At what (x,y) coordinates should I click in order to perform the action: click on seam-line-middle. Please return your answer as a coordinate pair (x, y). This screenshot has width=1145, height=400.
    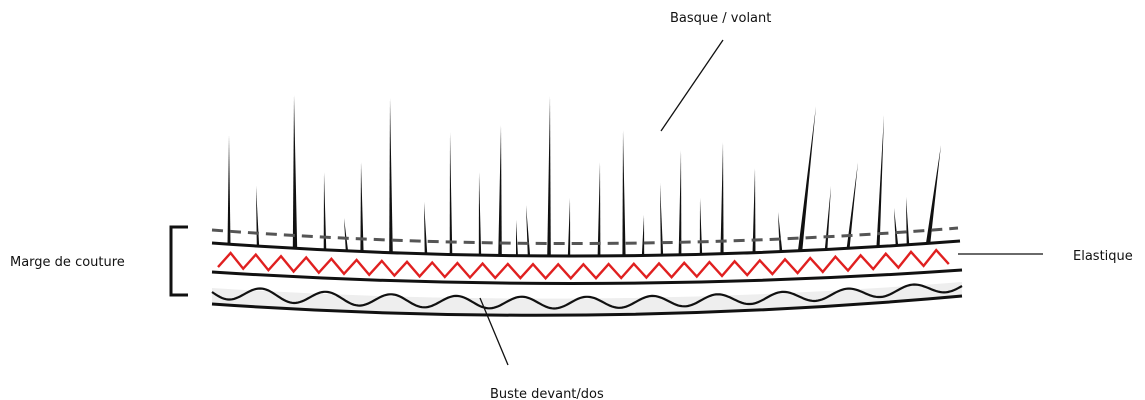
    Looking at the image, I should click on (587, 277).